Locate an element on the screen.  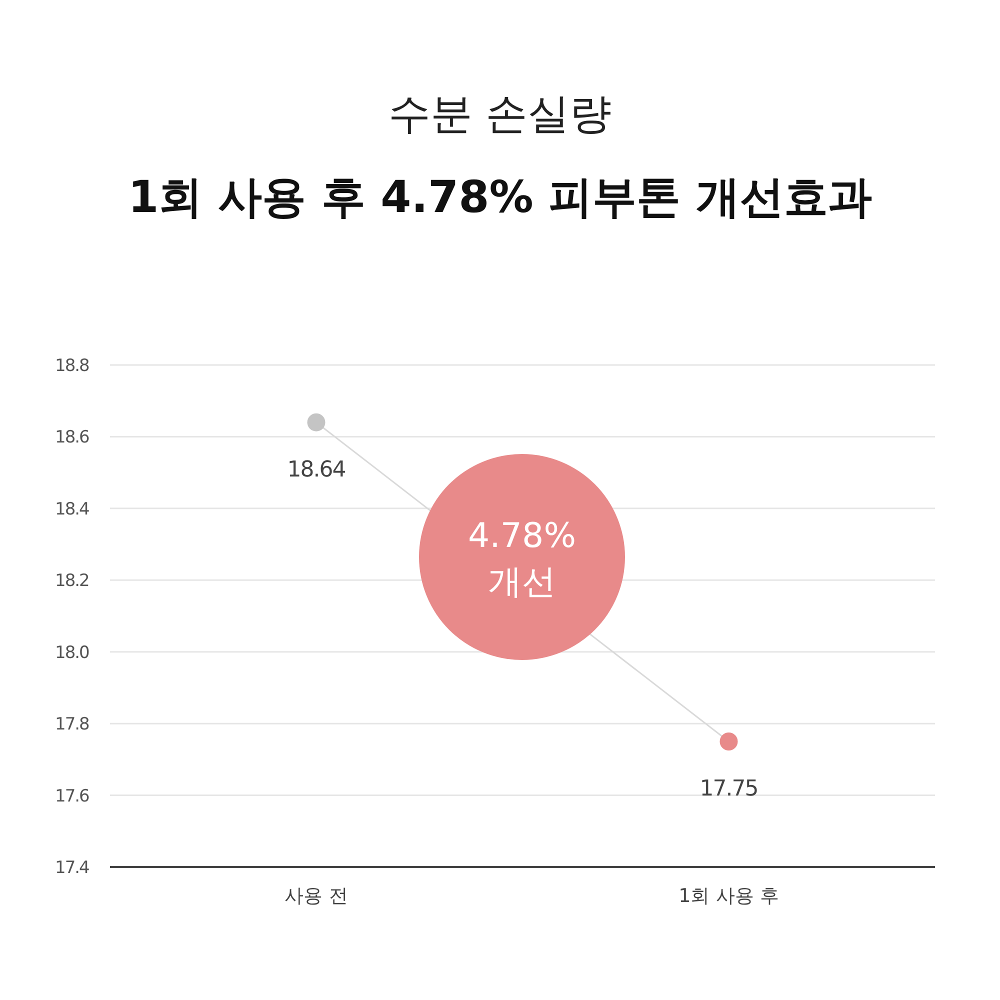
chart-title: 수분 손실량 is located at coordinates (500, 113).